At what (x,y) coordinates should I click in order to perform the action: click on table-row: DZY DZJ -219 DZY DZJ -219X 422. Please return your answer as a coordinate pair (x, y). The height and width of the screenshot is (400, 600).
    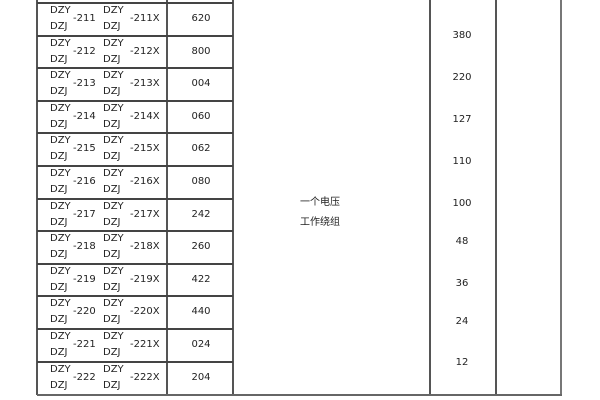
    Looking at the image, I should click on (135, 280).